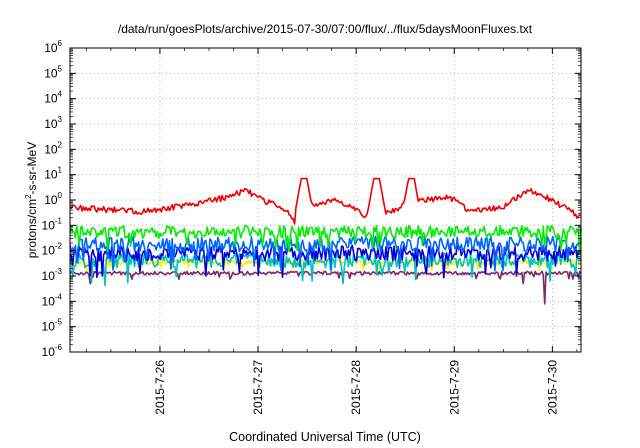  Describe the element at coordinates (454, 387) in the screenshot. I see `x-tick-label: 2015-7-29` at that location.